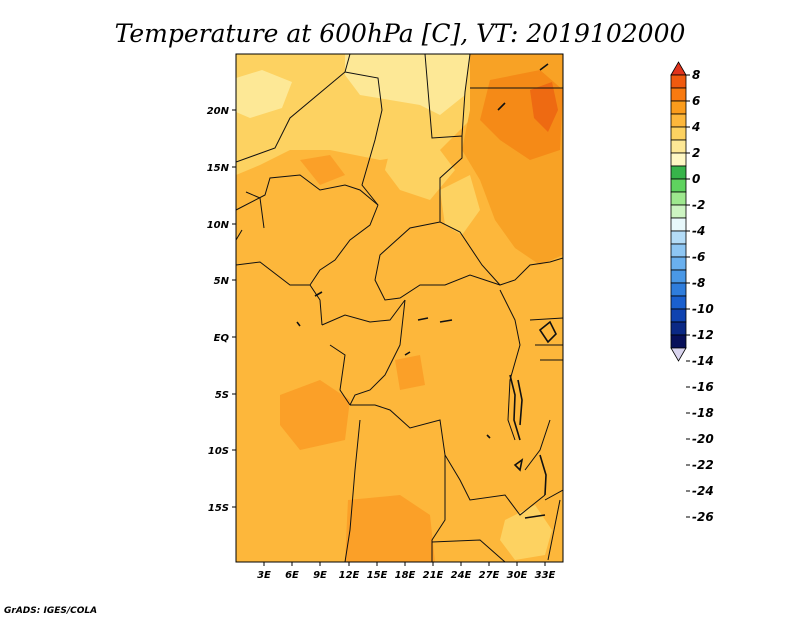  Describe the element at coordinates (461, 575) in the screenshot. I see `x-tick-label: 24E` at that location.